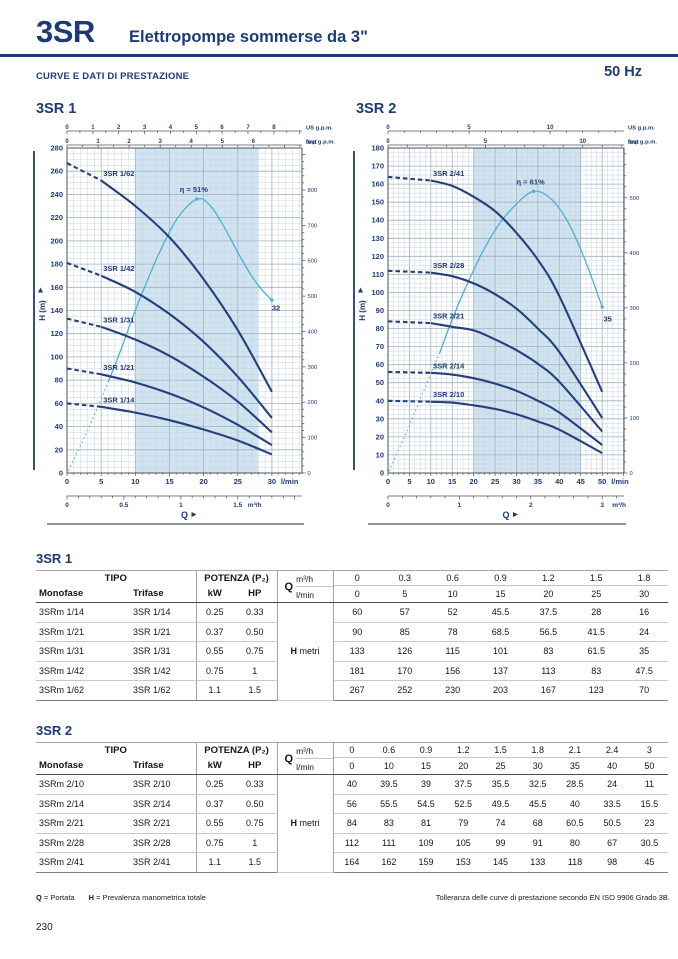  I want to click on chart-element: 110, so click(378, 274).